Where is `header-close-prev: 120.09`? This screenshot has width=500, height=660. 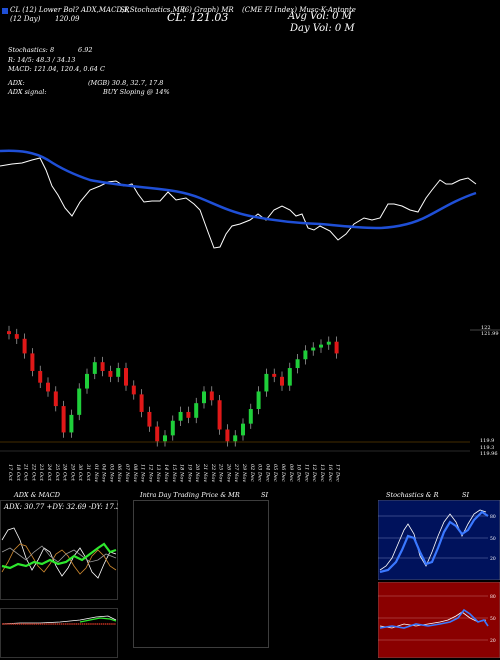
header-close-prev: 120.09 is located at coordinates (67, 19).